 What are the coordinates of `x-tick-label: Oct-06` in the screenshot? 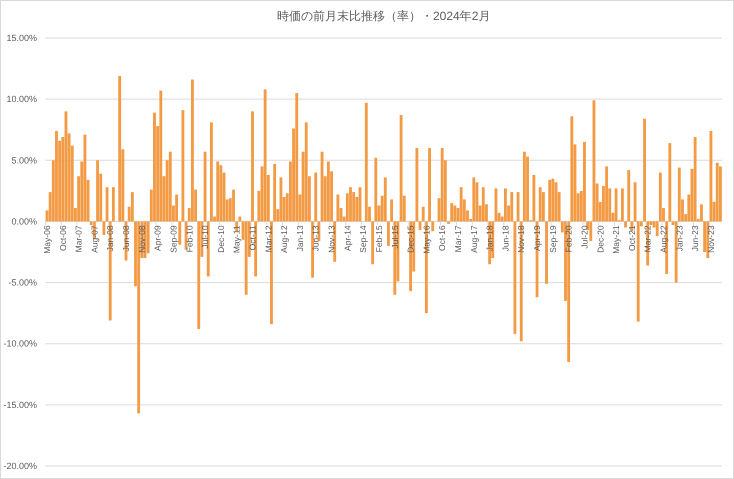 It's located at (63, 238).